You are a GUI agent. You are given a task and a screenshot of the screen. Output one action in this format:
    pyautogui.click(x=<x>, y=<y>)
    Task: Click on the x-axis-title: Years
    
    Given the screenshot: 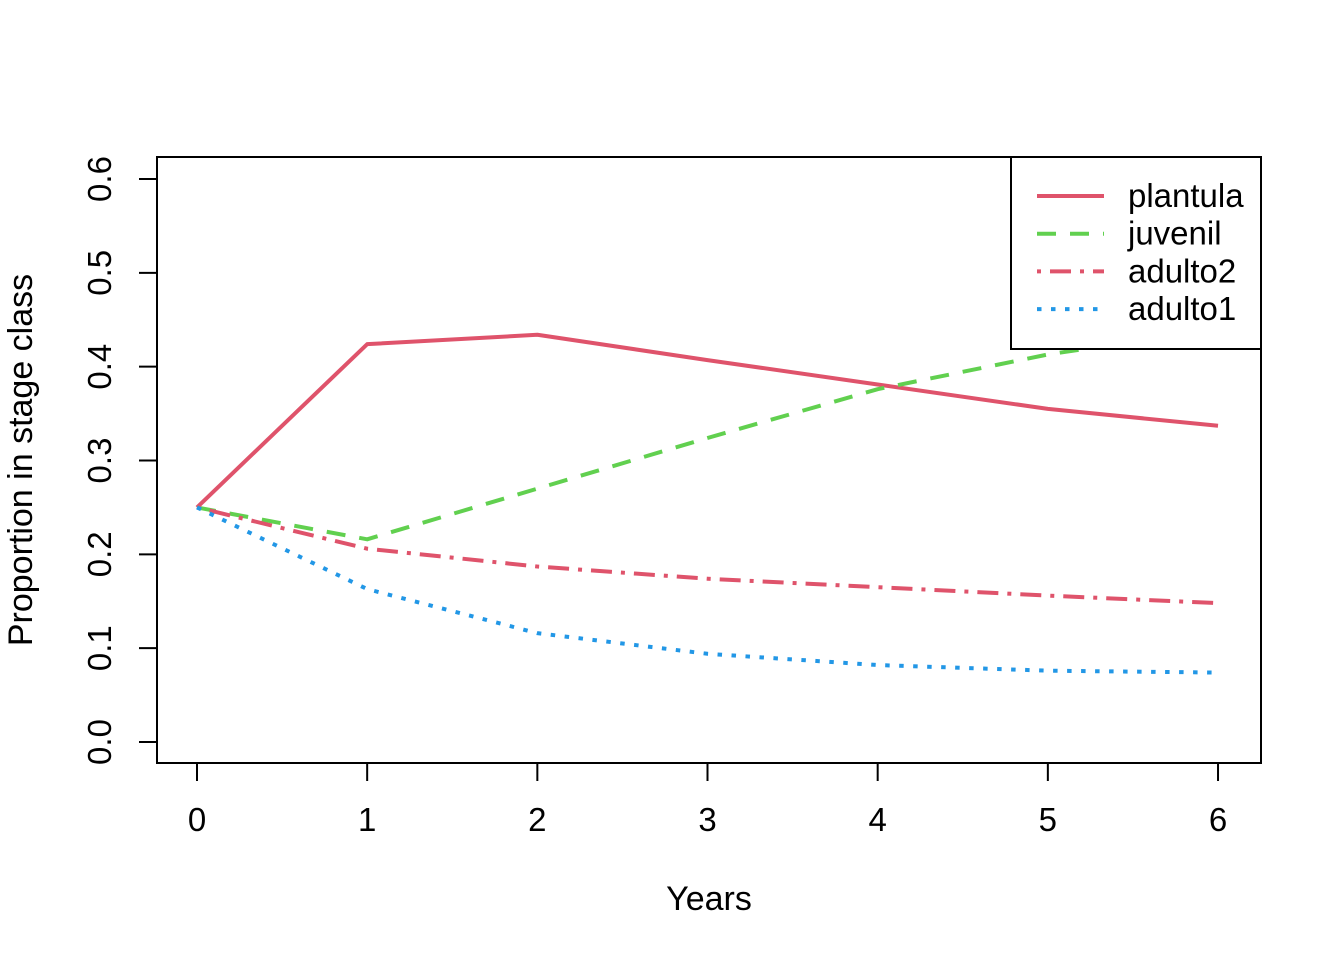 What is the action you would take?
    pyautogui.click(x=709, y=899)
    